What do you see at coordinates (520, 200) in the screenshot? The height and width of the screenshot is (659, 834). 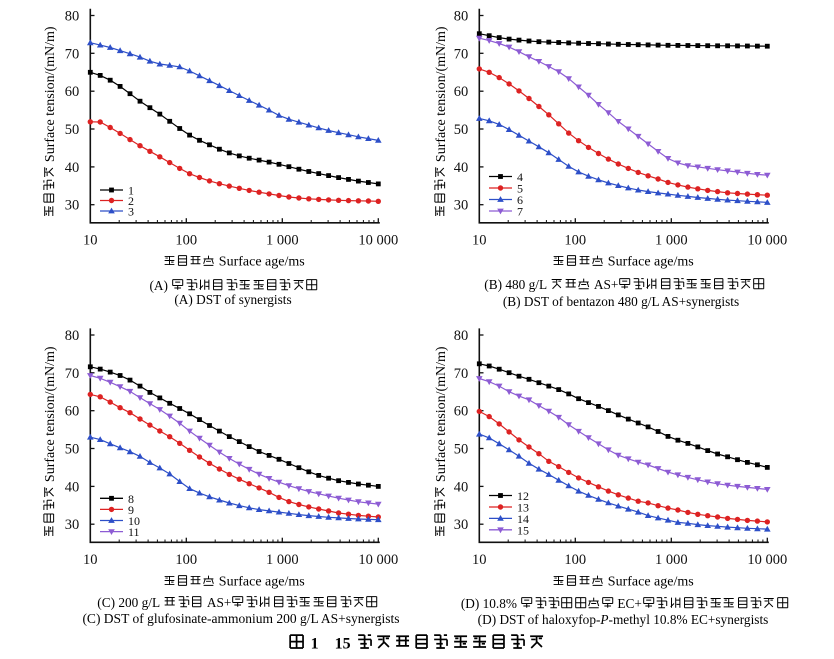 I see `svg-text: 6` at bounding box center [520, 200].